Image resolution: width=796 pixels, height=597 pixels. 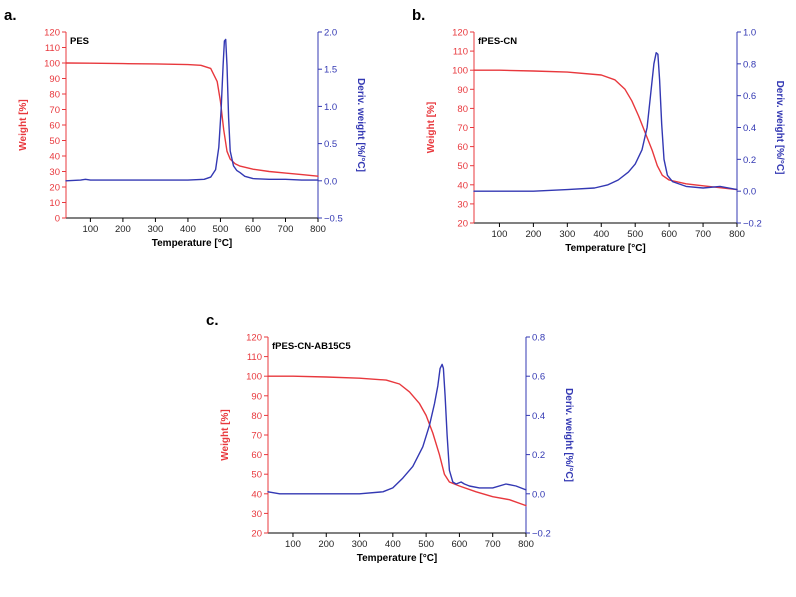 I want to click on sample-title: PES, so click(x=79, y=41).